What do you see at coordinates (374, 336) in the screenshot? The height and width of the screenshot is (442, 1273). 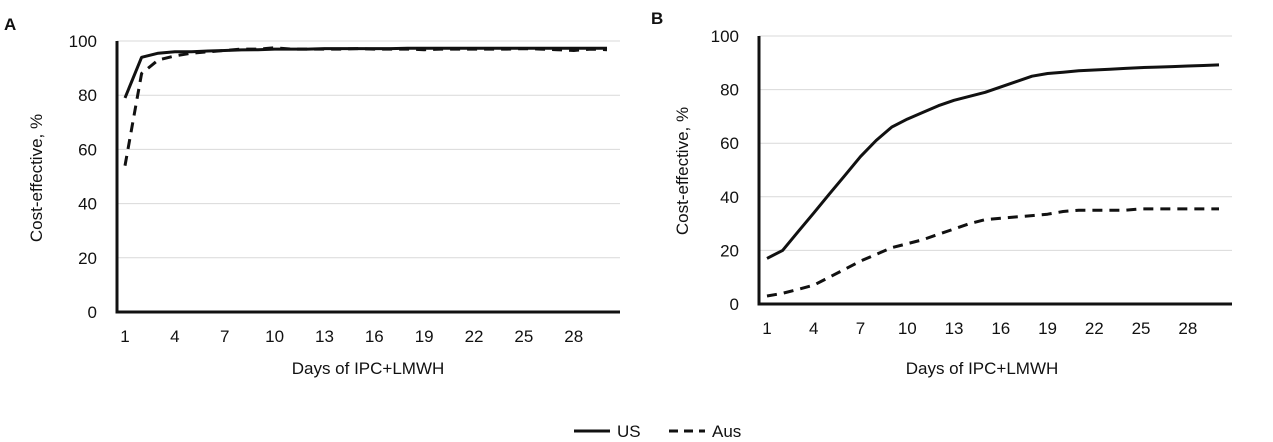 I see `panel-a-x-tick-label: 16` at bounding box center [374, 336].